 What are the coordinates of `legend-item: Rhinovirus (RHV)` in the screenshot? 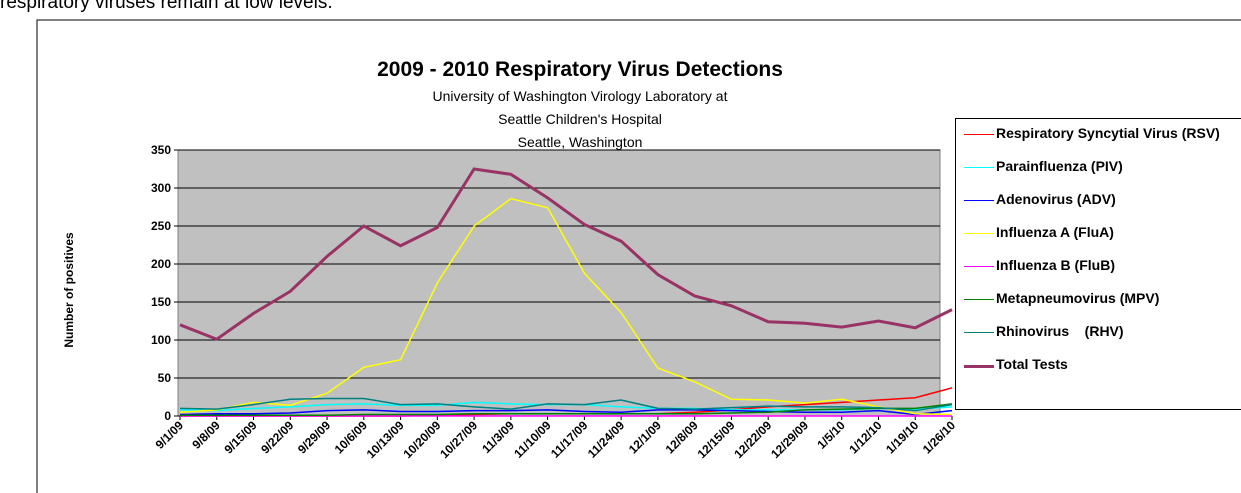 It's located at (1102, 339).